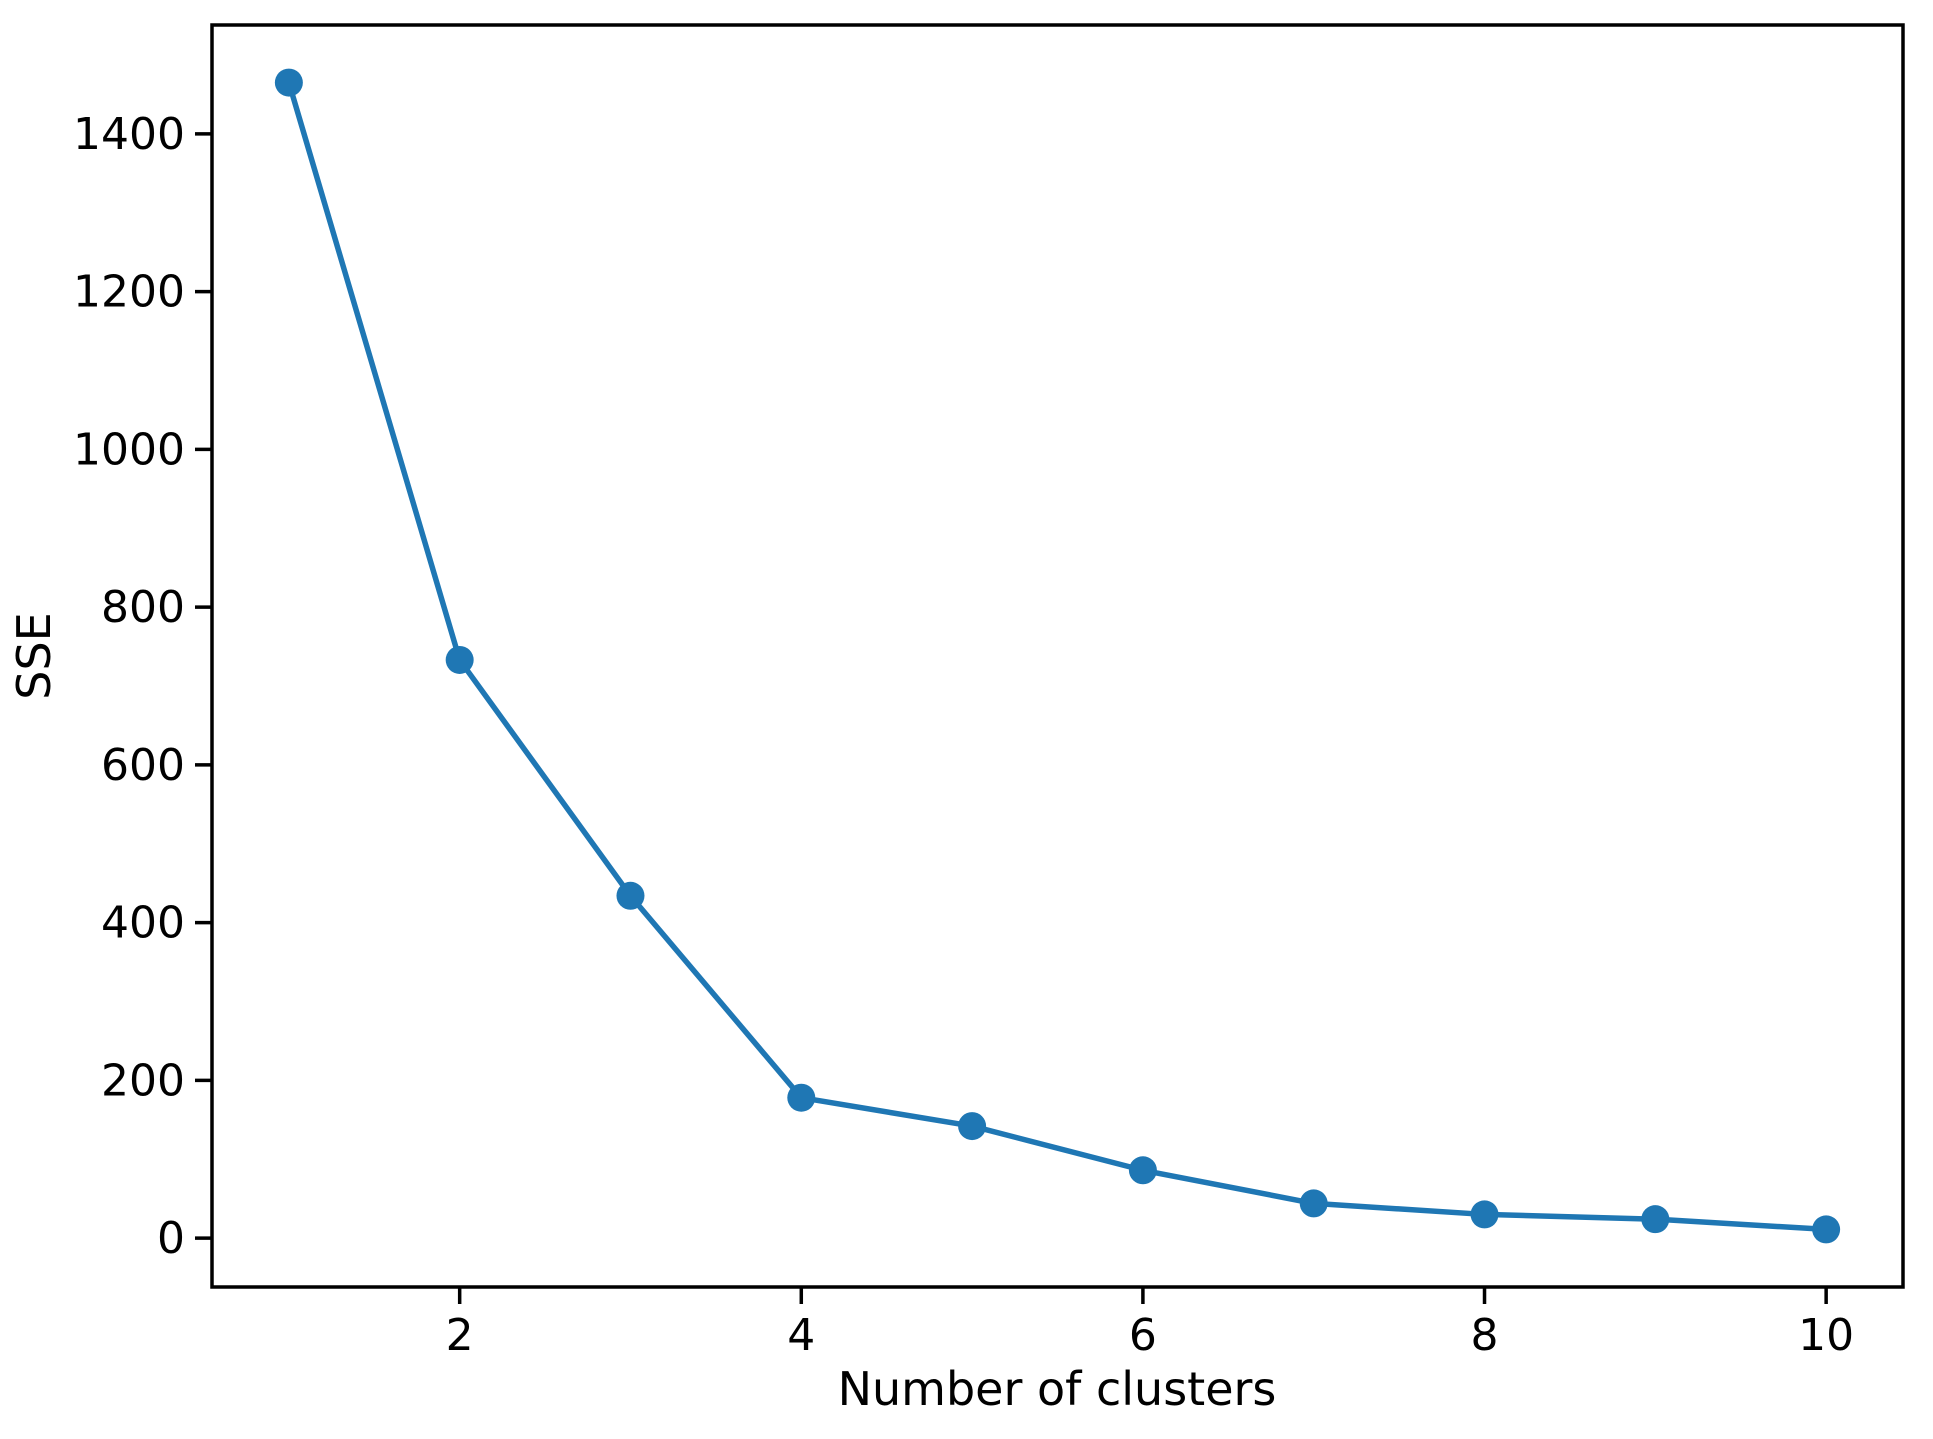 This screenshot has width=1933, height=1439. What do you see at coordinates (1057, 1389) in the screenshot?
I see `x-axis-label: Number of clusters` at bounding box center [1057, 1389].